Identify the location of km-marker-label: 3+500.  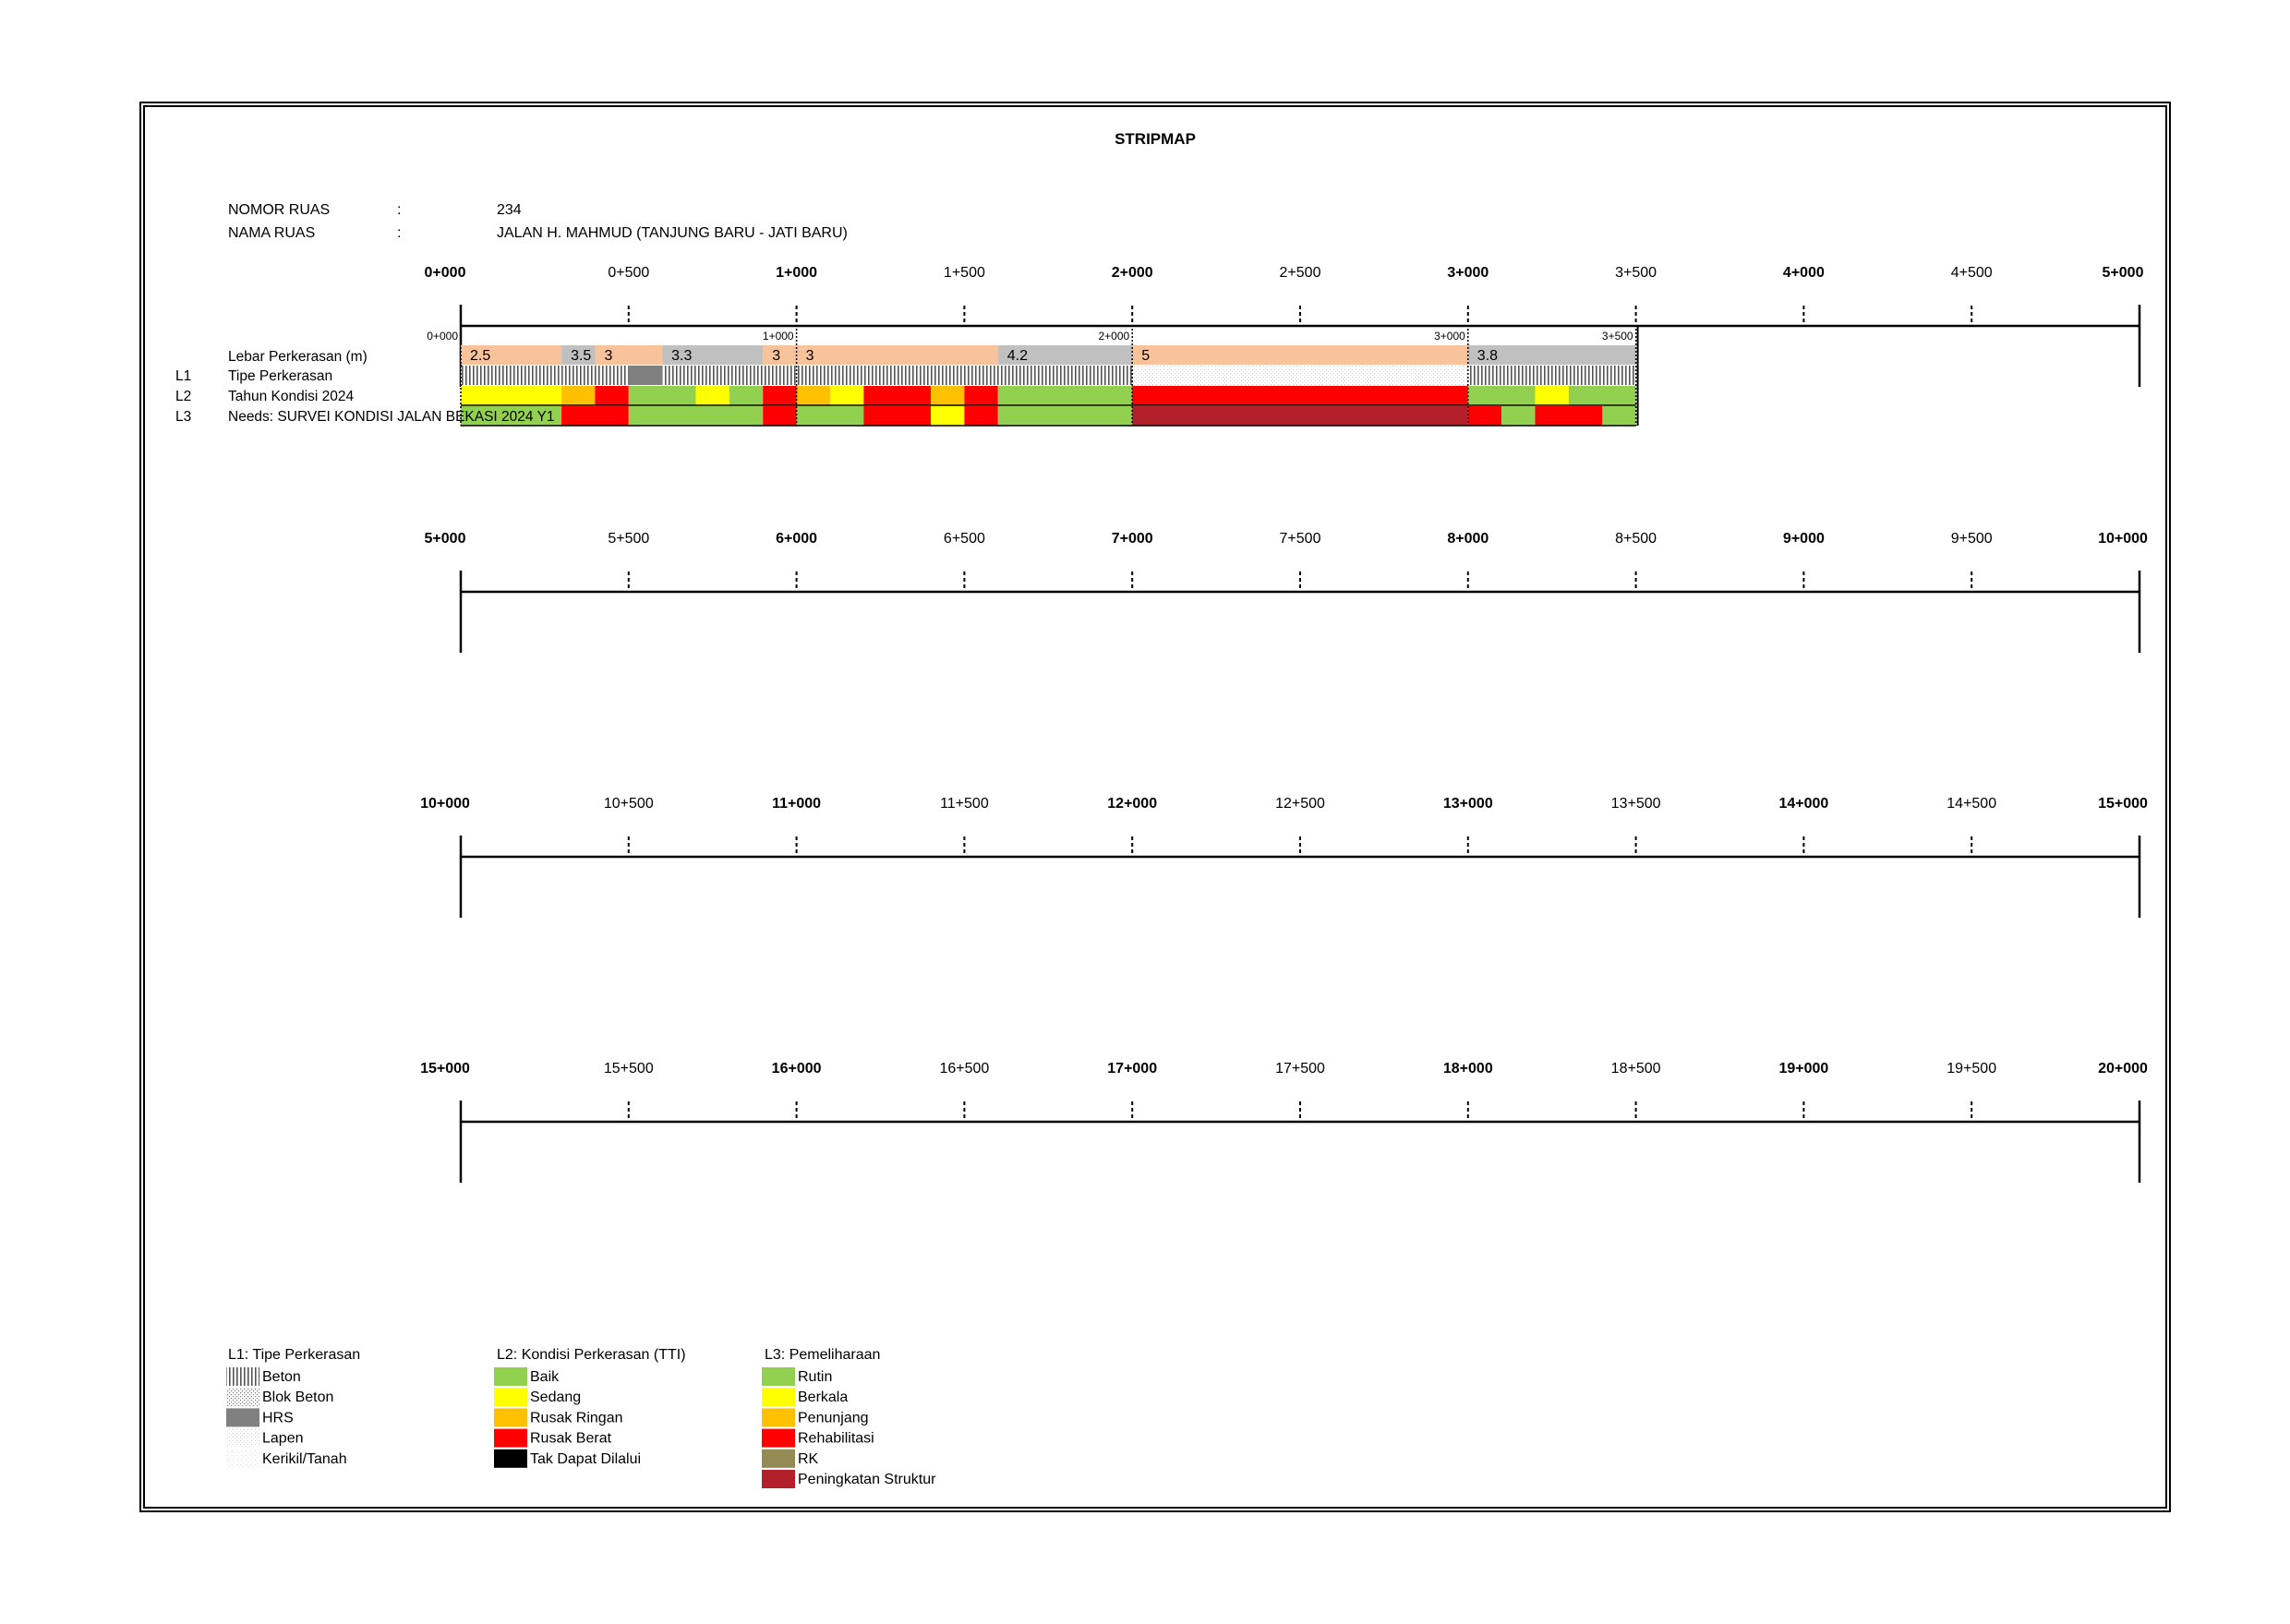
(1617, 336).